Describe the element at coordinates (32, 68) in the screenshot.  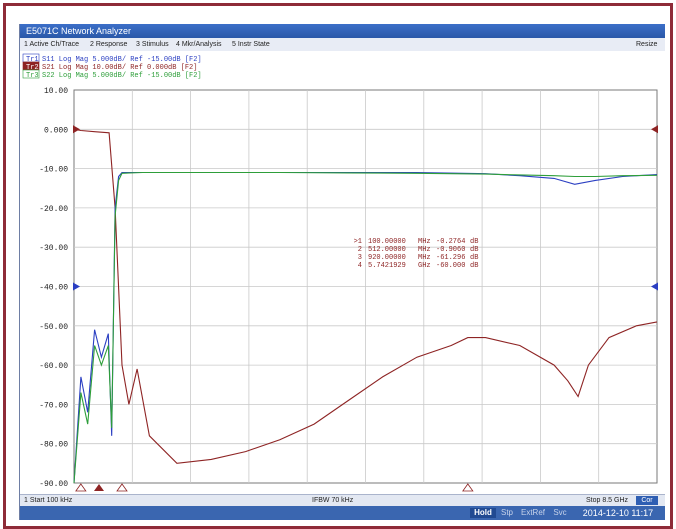
I see `trace-id: Tr2` at that location.